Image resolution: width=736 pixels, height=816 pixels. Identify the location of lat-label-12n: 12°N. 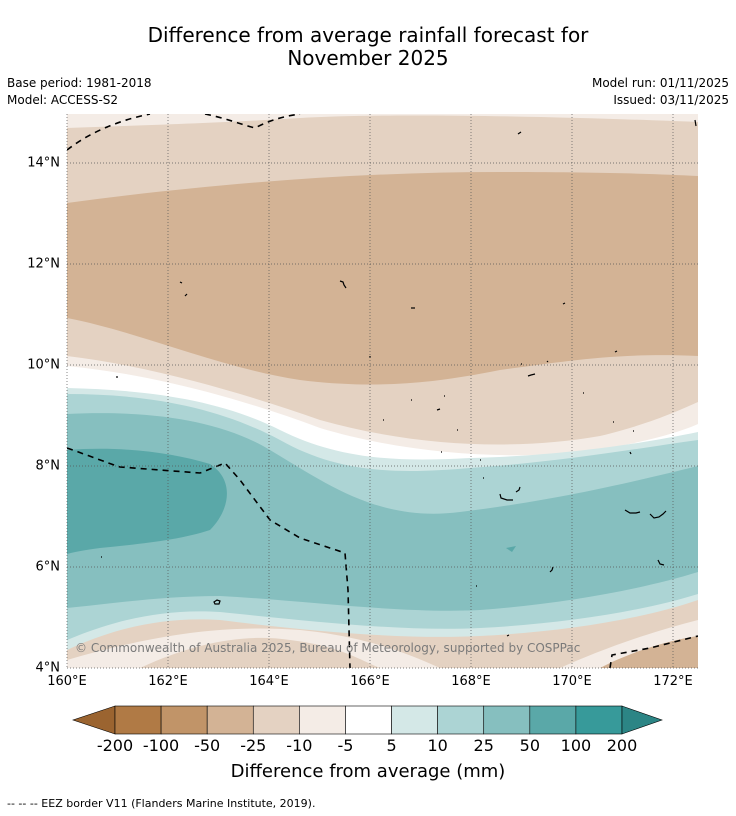
(43, 264).